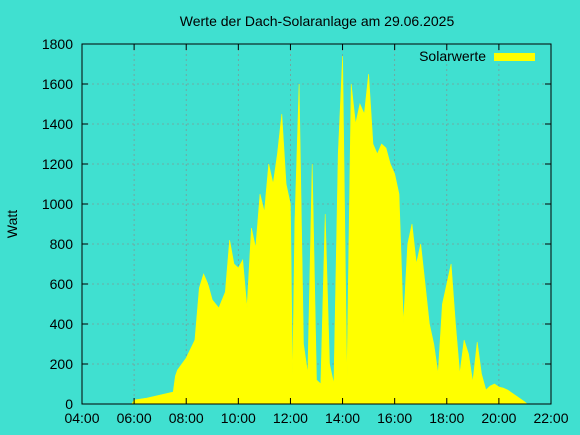 The height and width of the screenshot is (435, 580). I want to click on y-tick-label: 1600, so click(57, 84).